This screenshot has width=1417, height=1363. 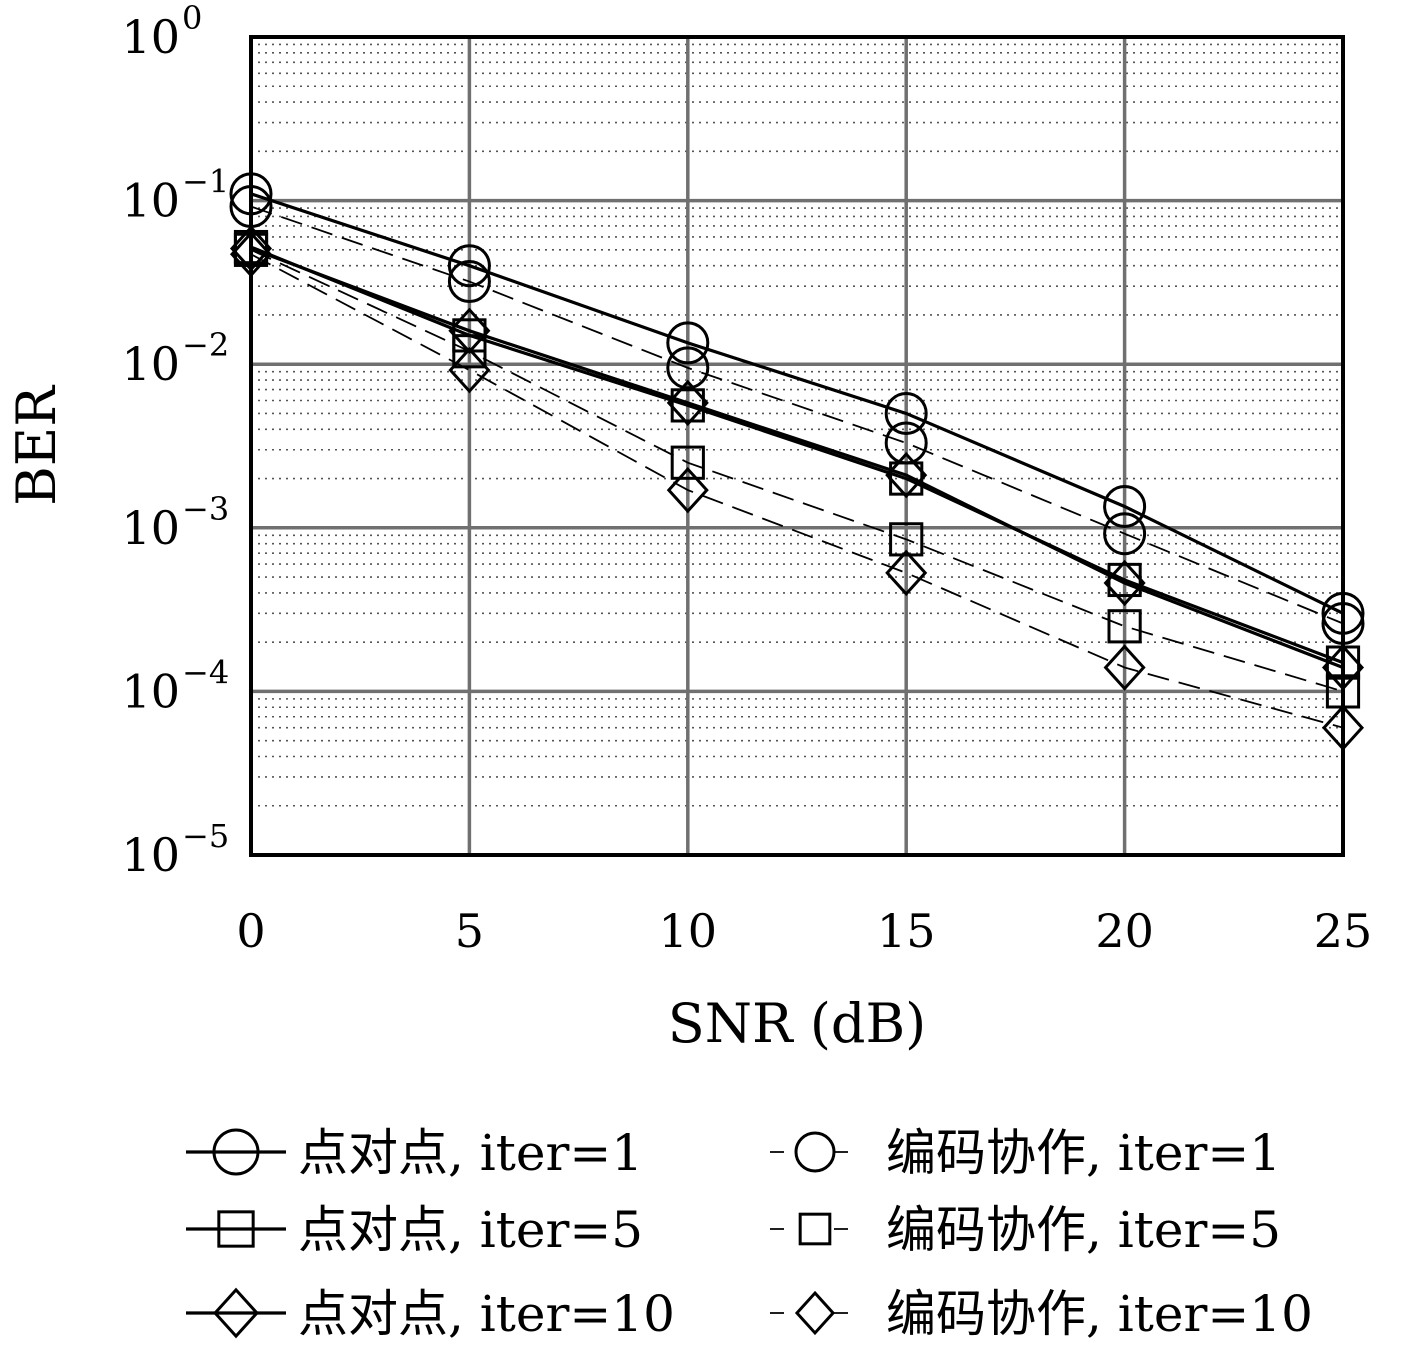 I want to click on x-tick-label: 0, so click(x=250, y=931).